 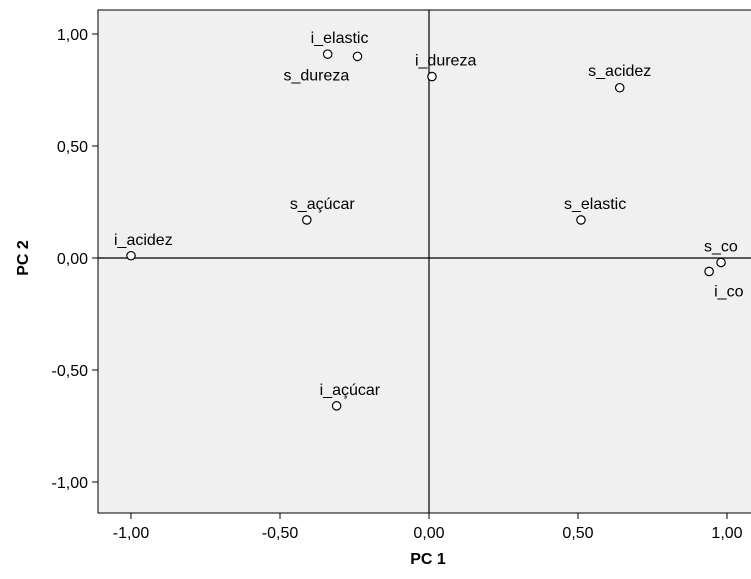 I want to click on data-point-label: s_acidez, so click(x=619, y=71).